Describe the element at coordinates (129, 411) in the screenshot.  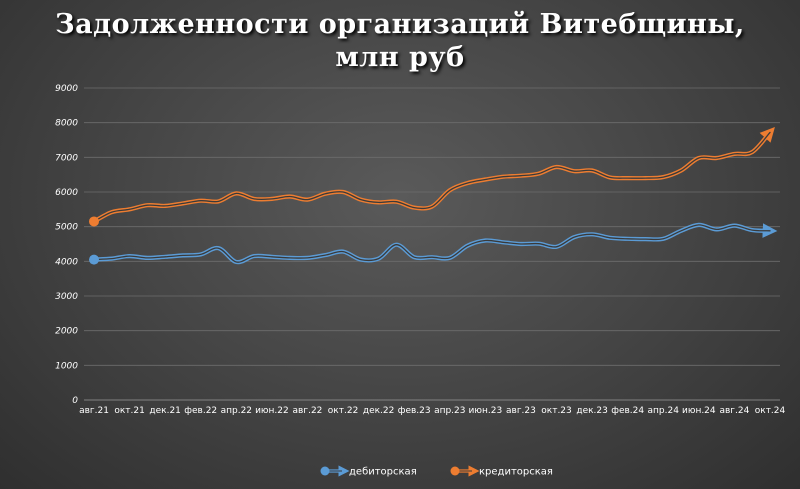
I see `x-tick-label: окт.21` at that location.